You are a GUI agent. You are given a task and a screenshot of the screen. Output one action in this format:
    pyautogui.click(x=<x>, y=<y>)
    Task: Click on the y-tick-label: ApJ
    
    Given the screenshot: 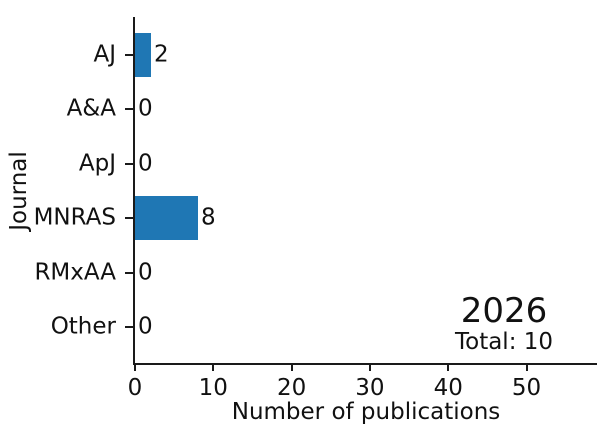 What is the action you would take?
    pyautogui.click(x=97, y=162)
    